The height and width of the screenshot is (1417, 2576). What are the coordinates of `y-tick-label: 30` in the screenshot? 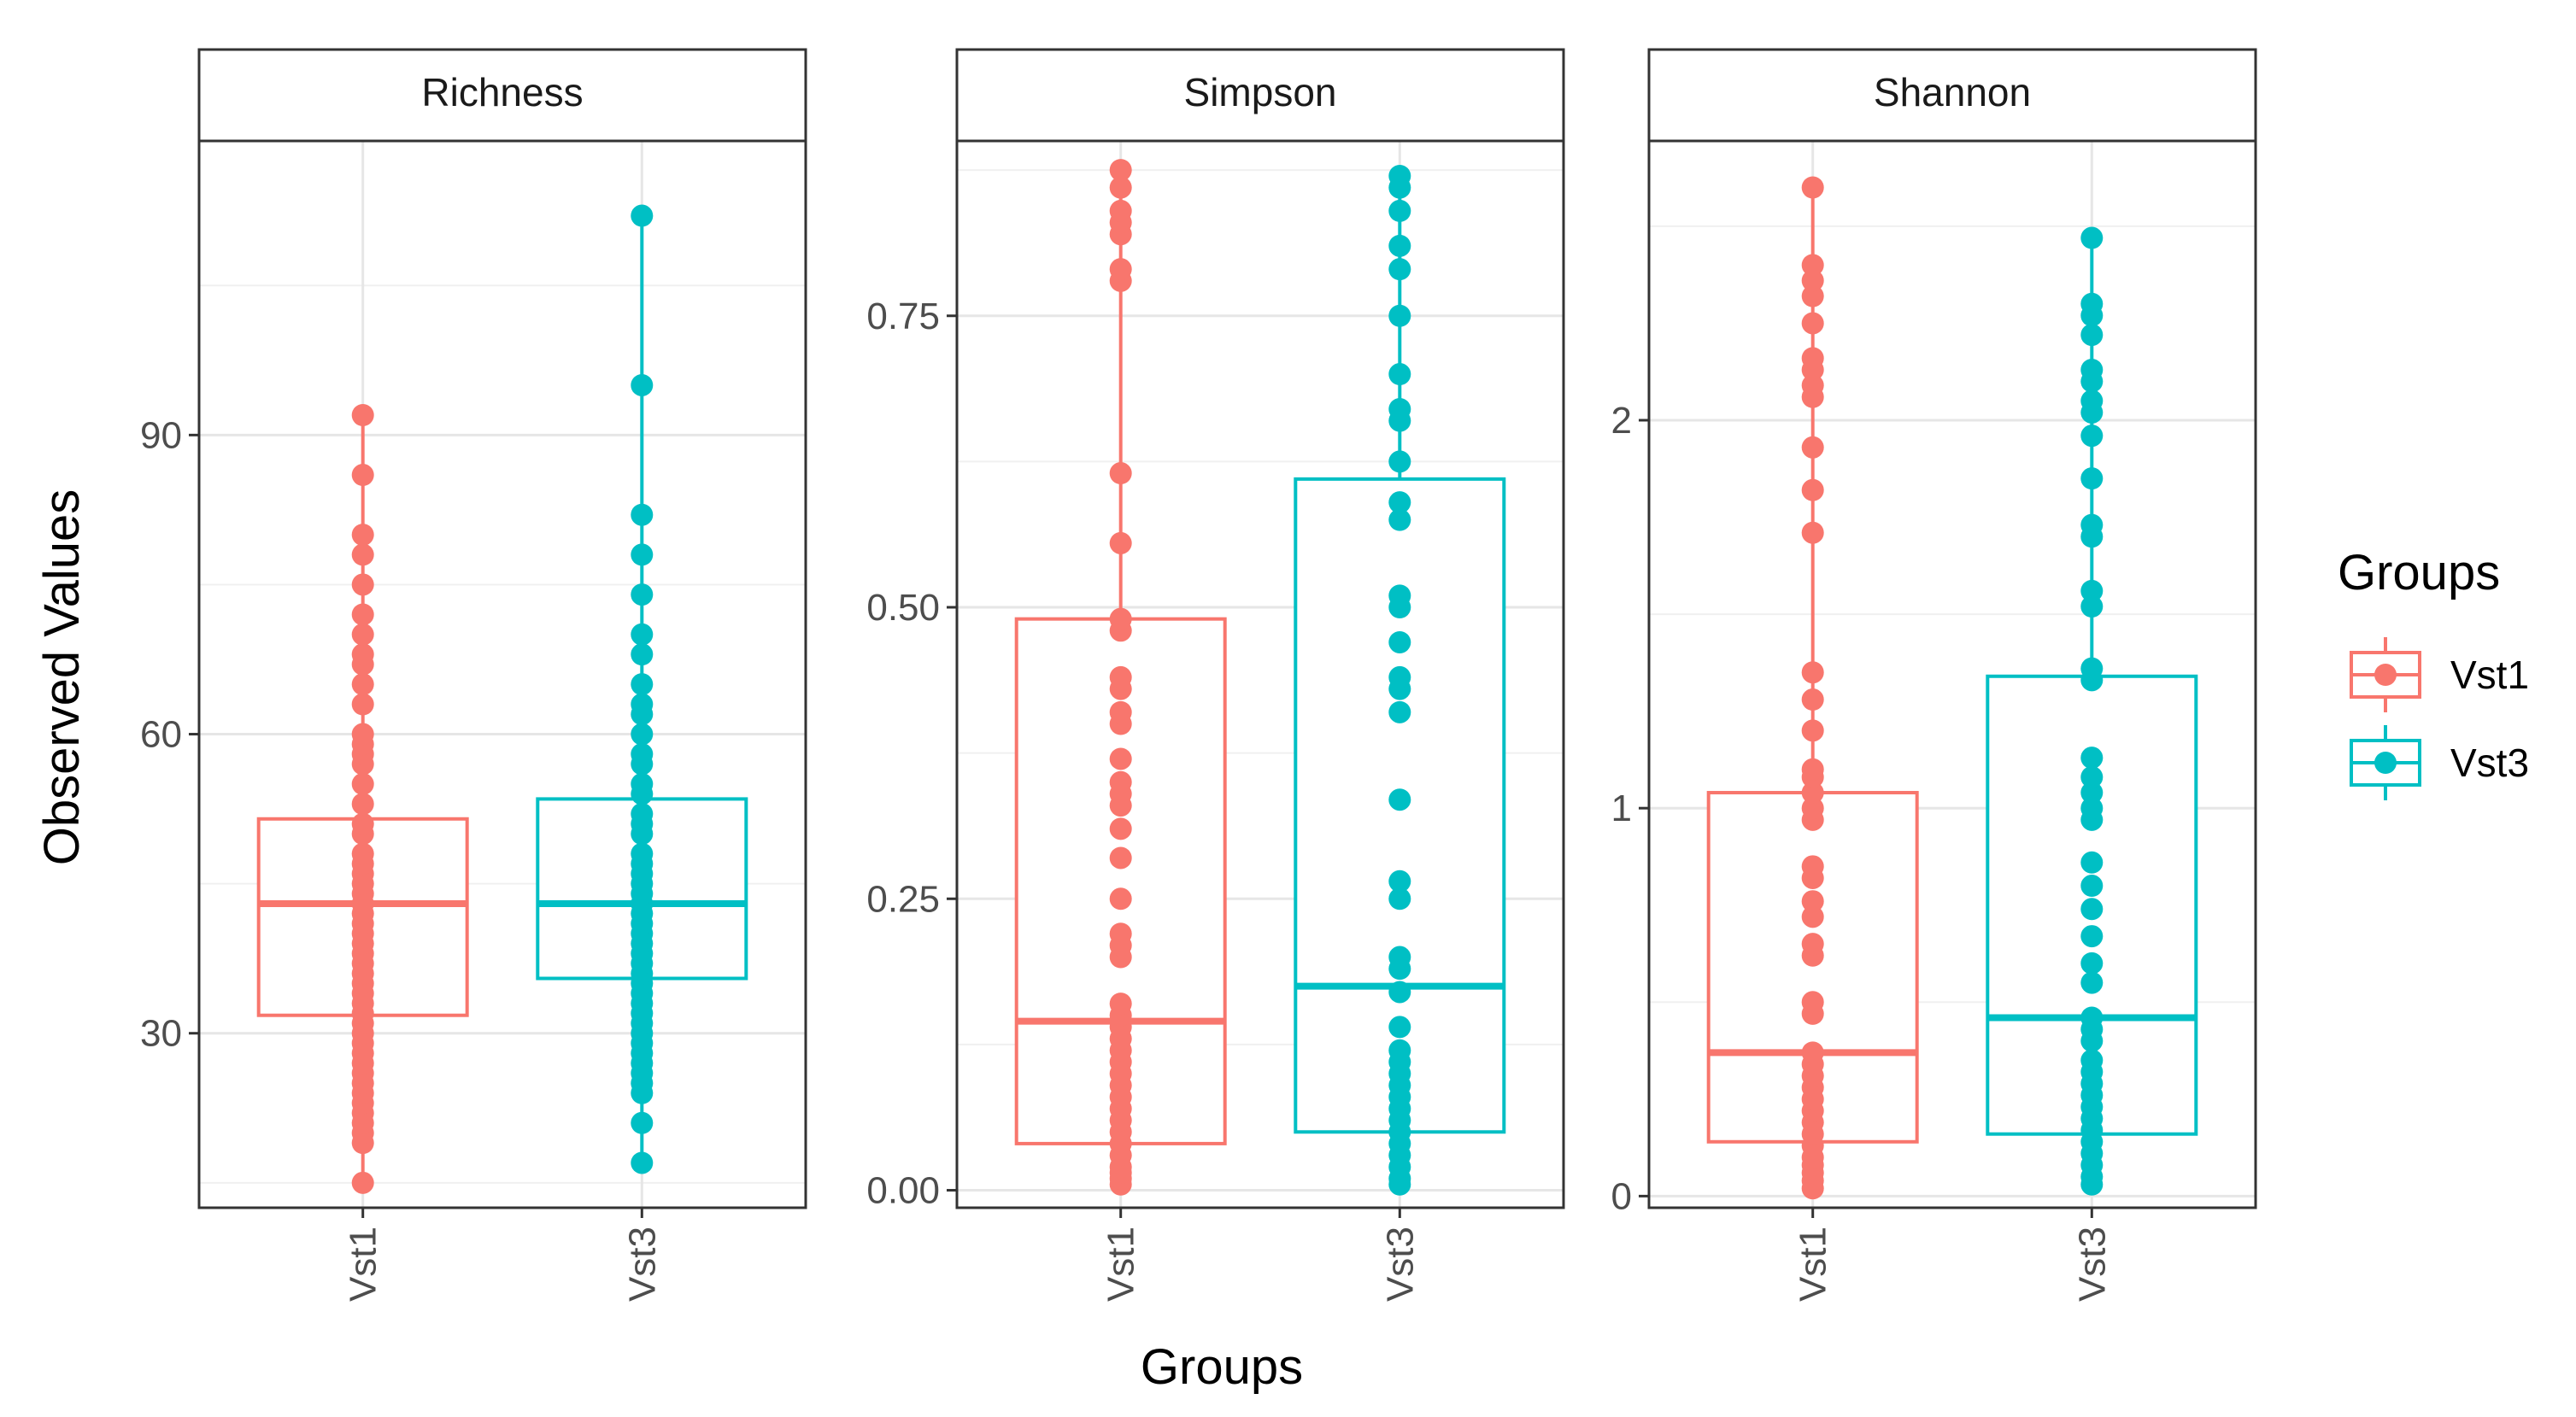 It's located at (161, 1034).